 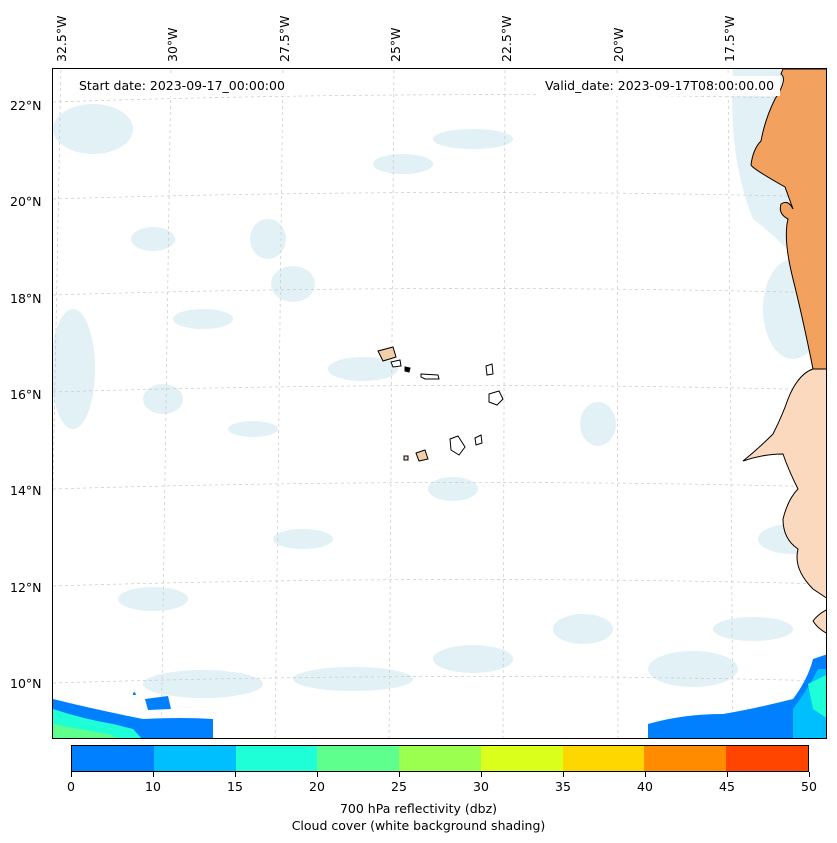 I want to click on africa-land-south-tip, so click(x=819, y=621).